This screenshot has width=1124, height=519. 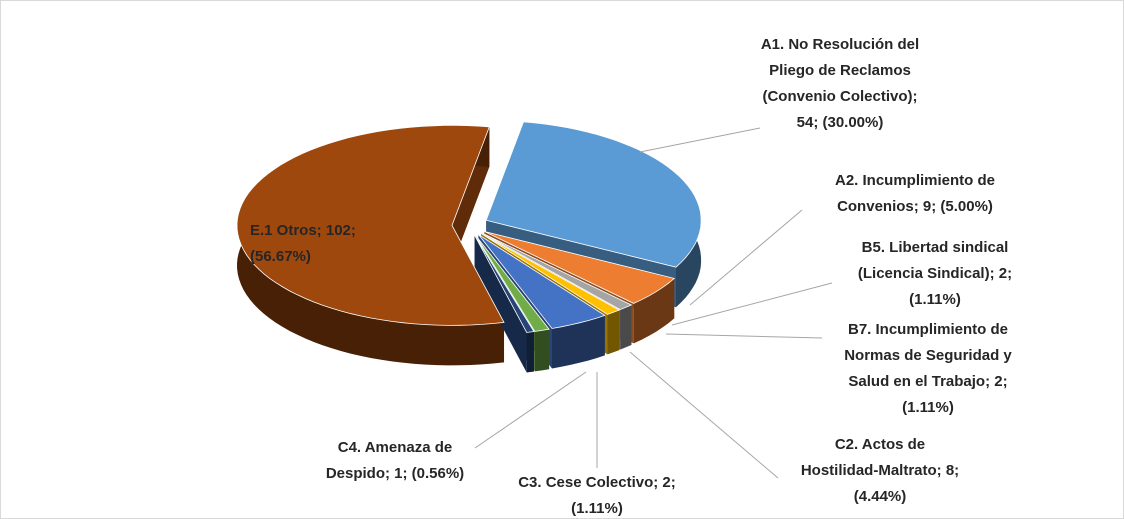 I want to click on data-label: C4. Amenaza de Despido; 1; (0.56%), so click(x=395, y=460).